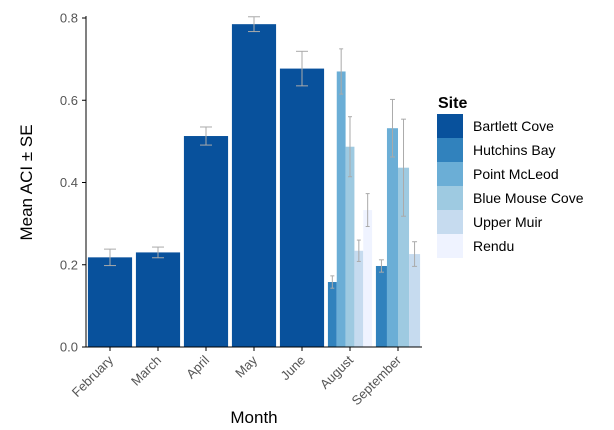  I want to click on x-tick-label: September, so click(377, 380).